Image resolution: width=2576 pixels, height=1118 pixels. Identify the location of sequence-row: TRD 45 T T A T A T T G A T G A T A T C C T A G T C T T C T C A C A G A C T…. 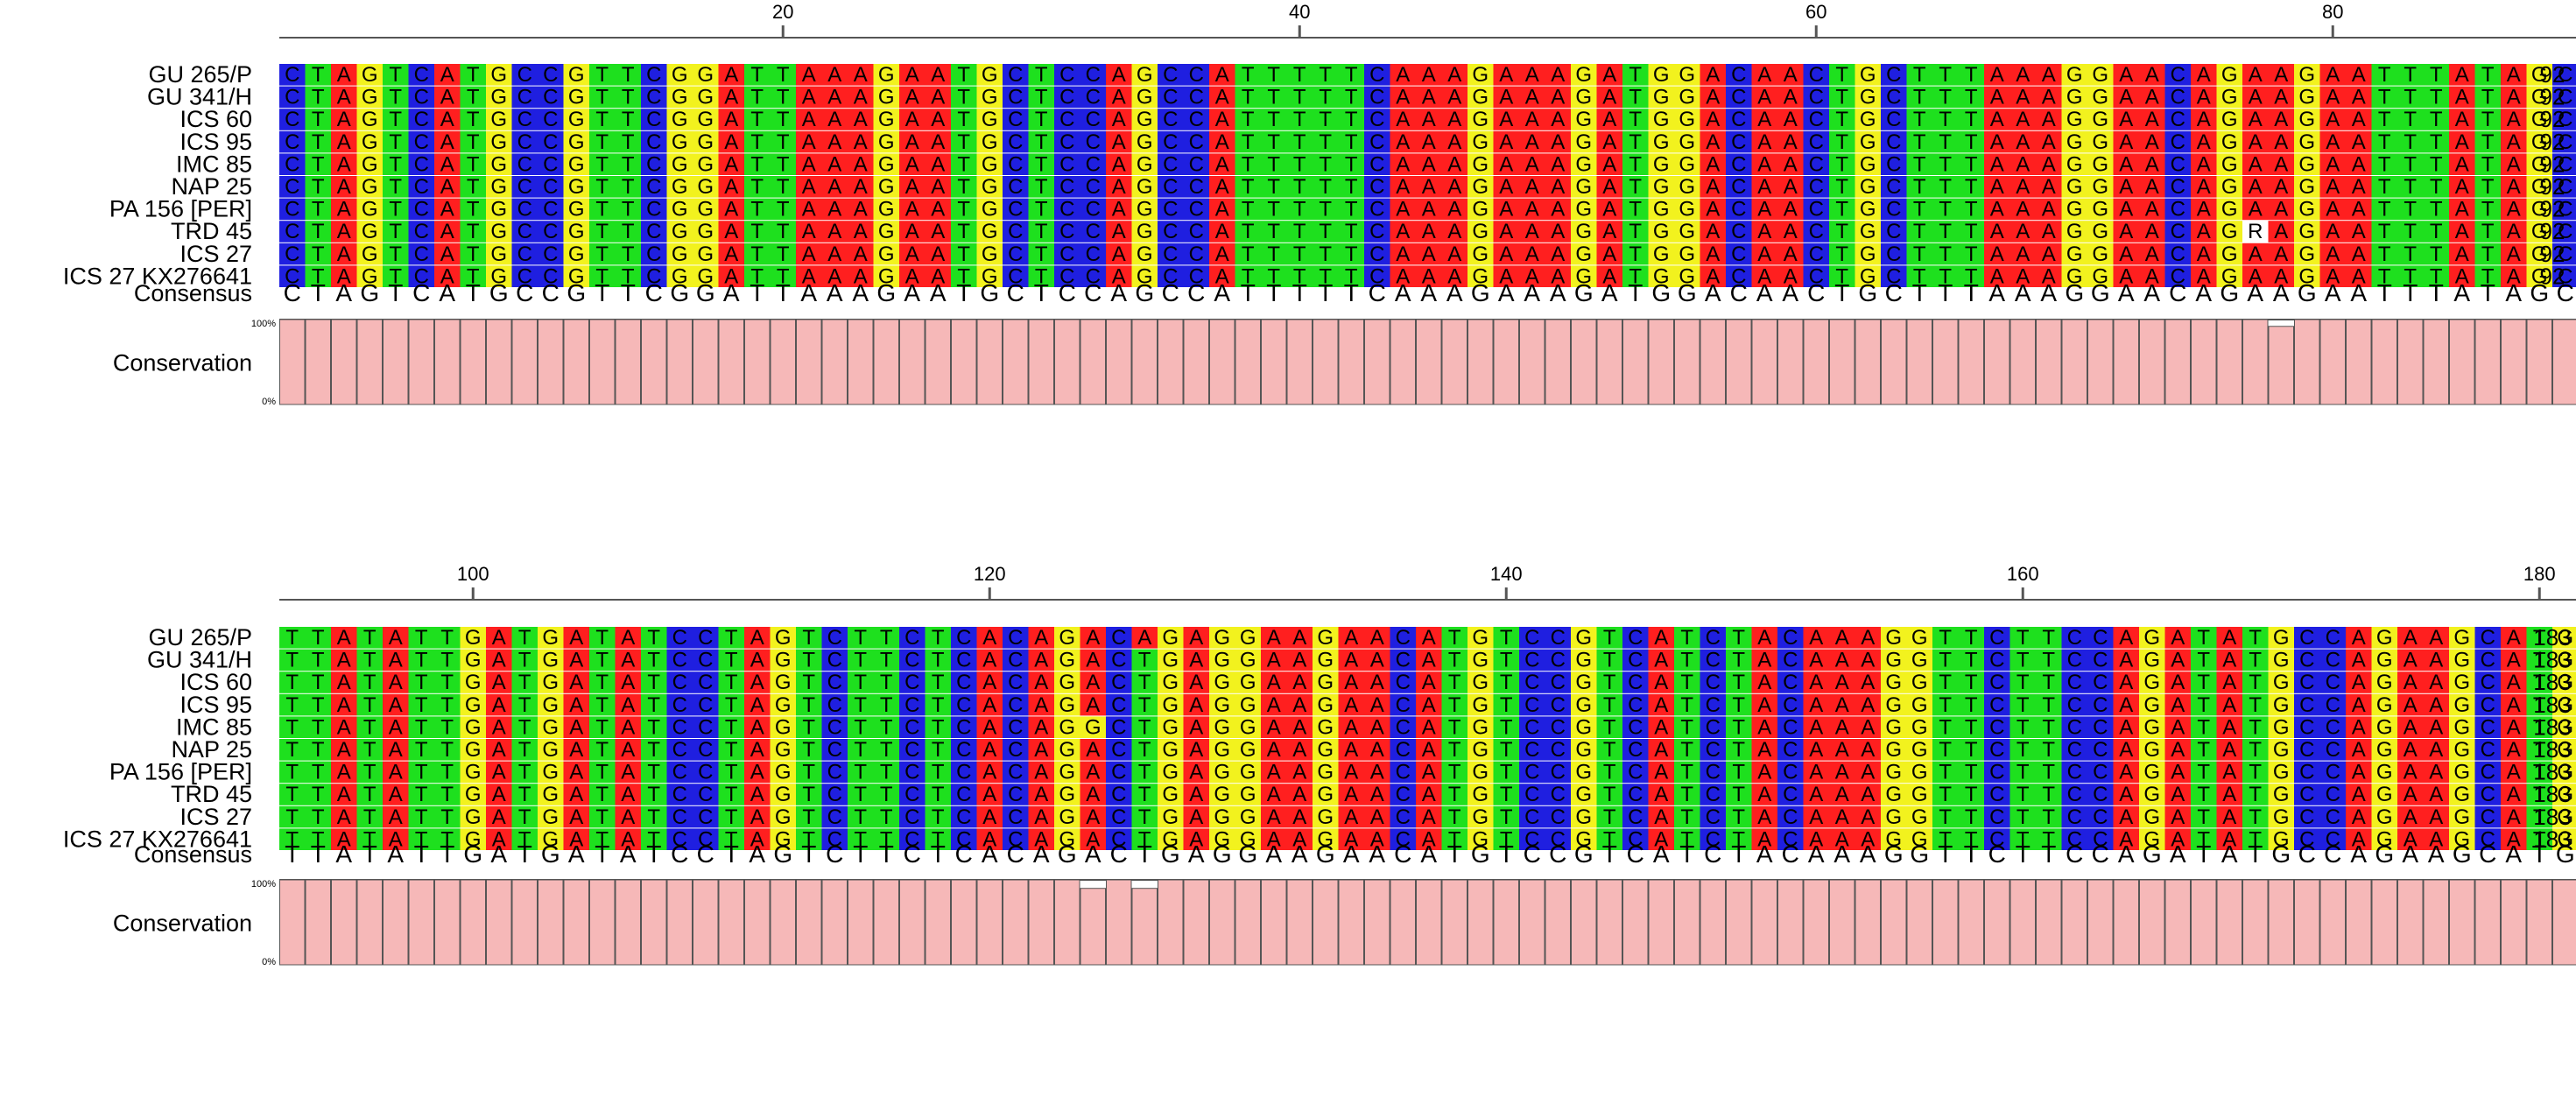
(1373, 794).